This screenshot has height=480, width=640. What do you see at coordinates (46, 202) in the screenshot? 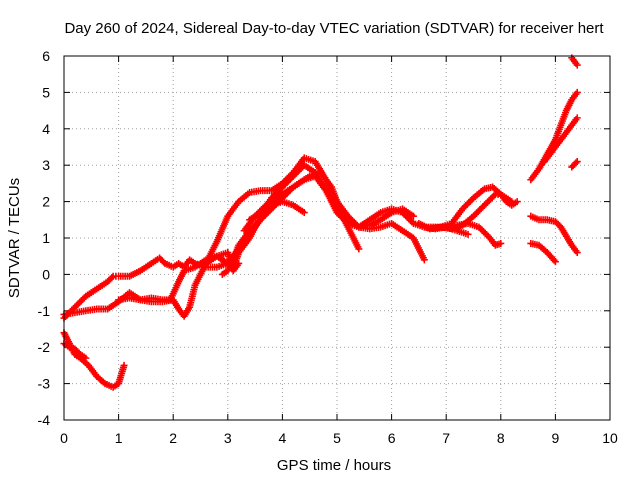
I see `y-tick-label: 2` at bounding box center [46, 202].